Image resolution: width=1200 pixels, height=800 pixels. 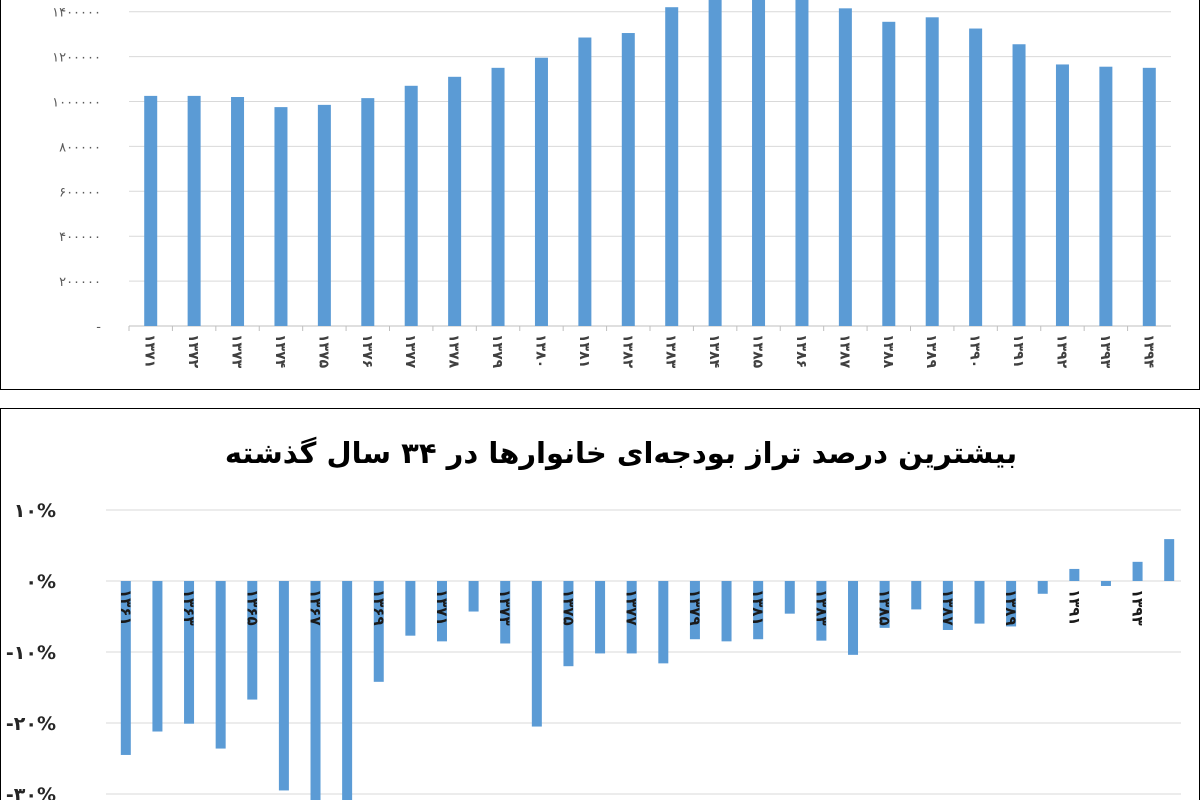 I want to click on top-x-tick-label: ۱۳۹۰, so click(x=975, y=351).